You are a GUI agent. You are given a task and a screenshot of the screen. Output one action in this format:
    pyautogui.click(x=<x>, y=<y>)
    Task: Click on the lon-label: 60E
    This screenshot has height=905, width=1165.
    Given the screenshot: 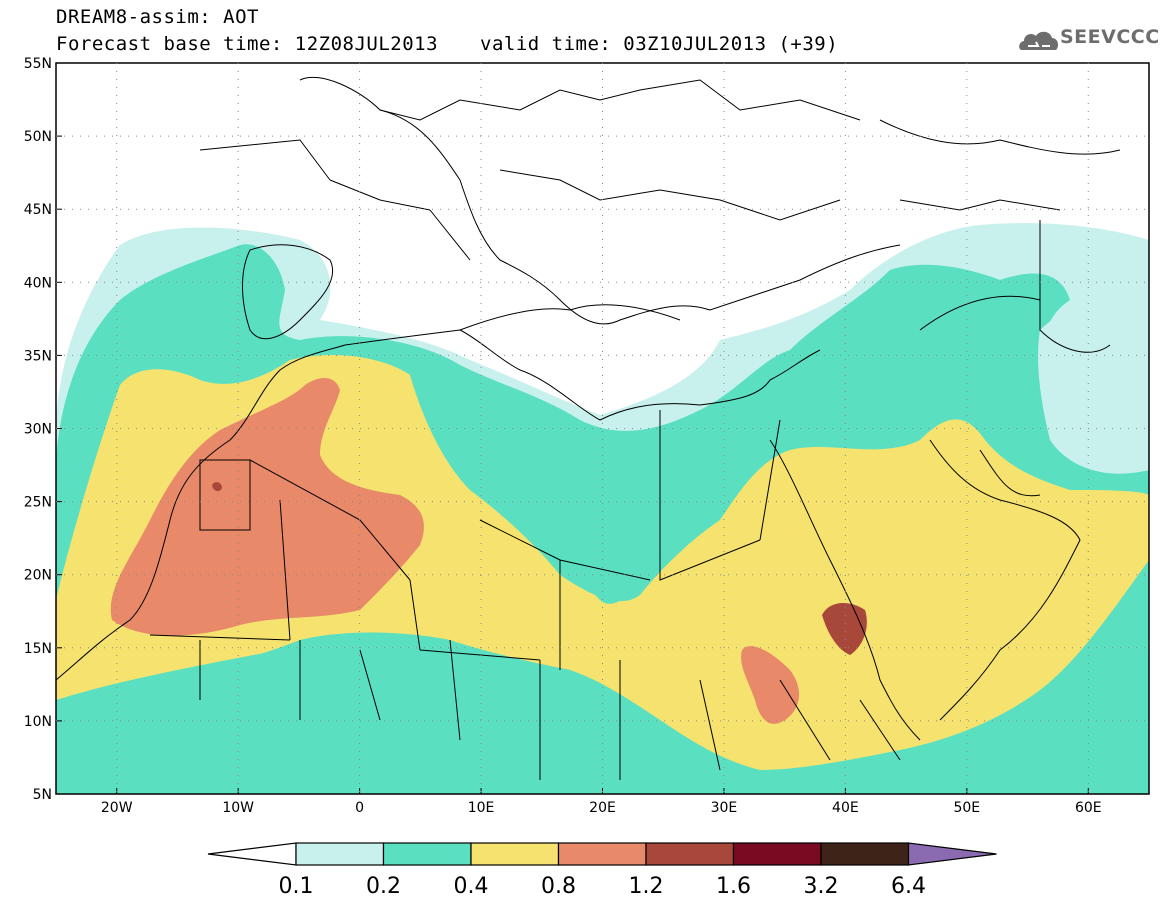 What is the action you would take?
    pyautogui.click(x=1088, y=808)
    